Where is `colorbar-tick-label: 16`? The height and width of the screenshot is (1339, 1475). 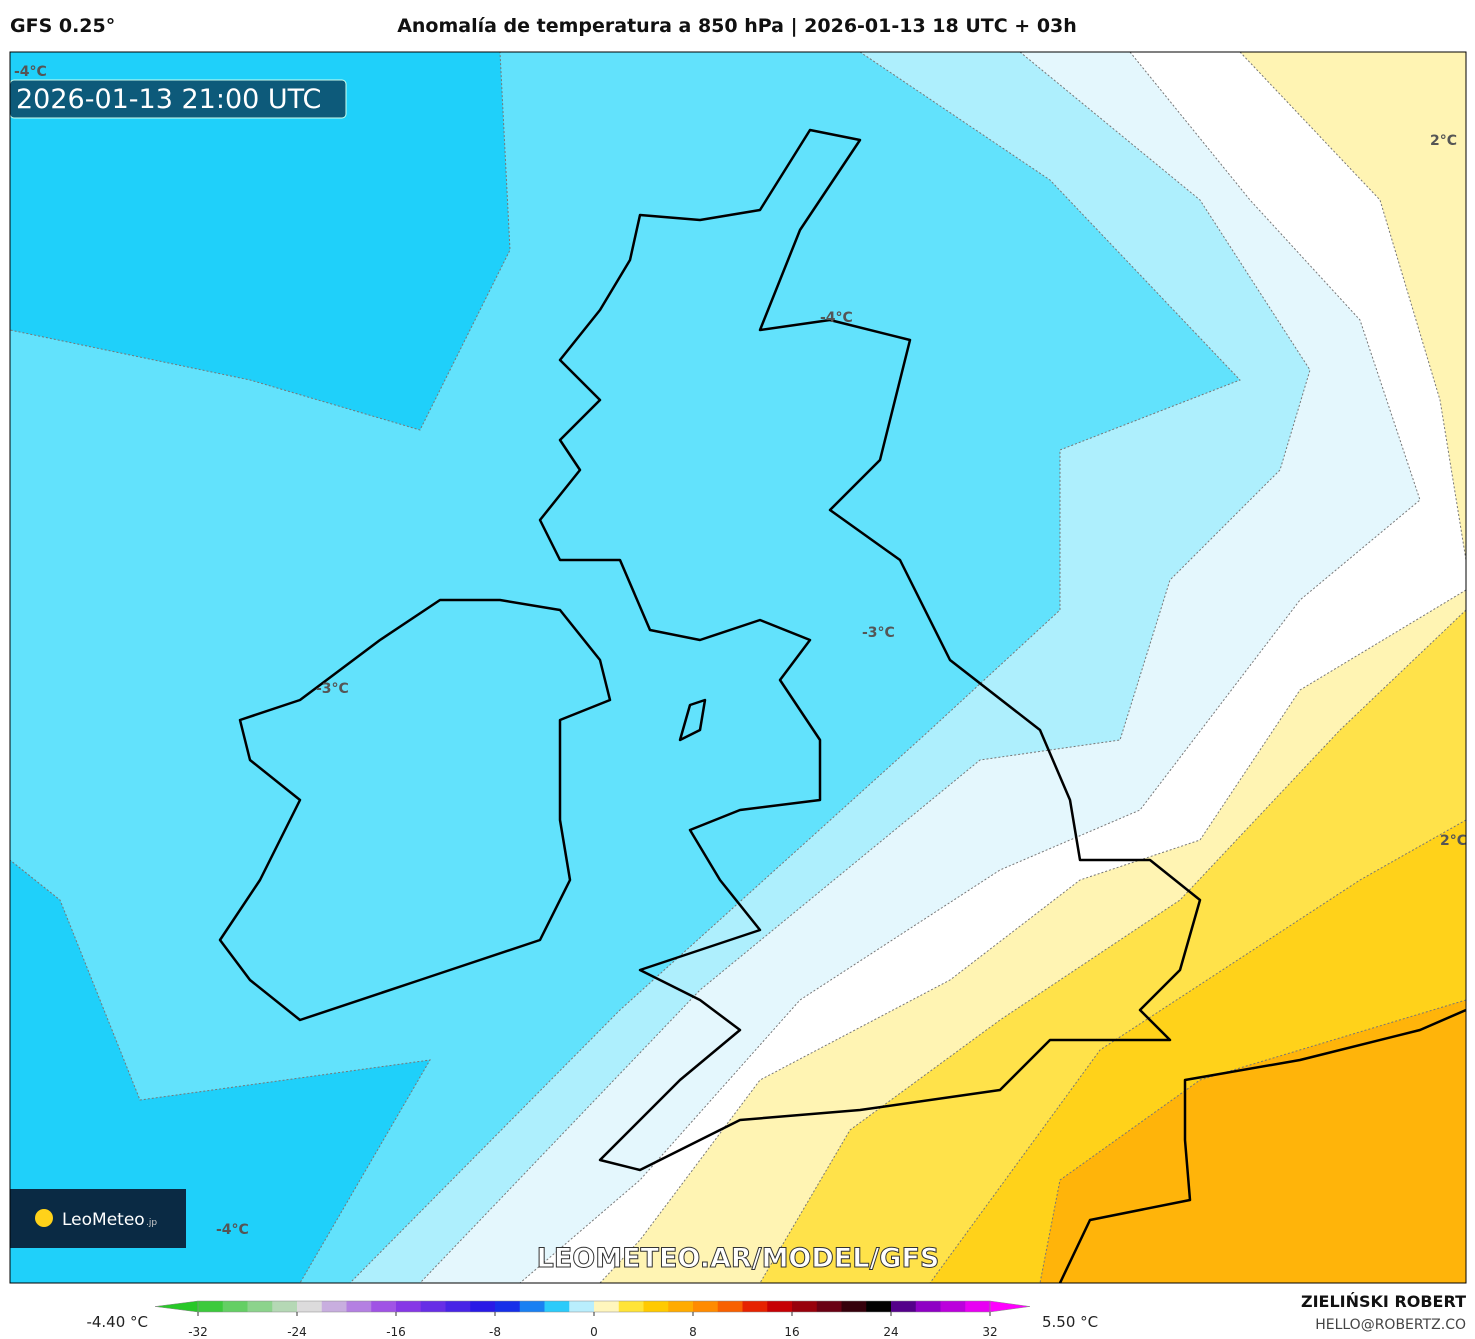 colorbar-tick-label: 16 is located at coordinates (791, 1332).